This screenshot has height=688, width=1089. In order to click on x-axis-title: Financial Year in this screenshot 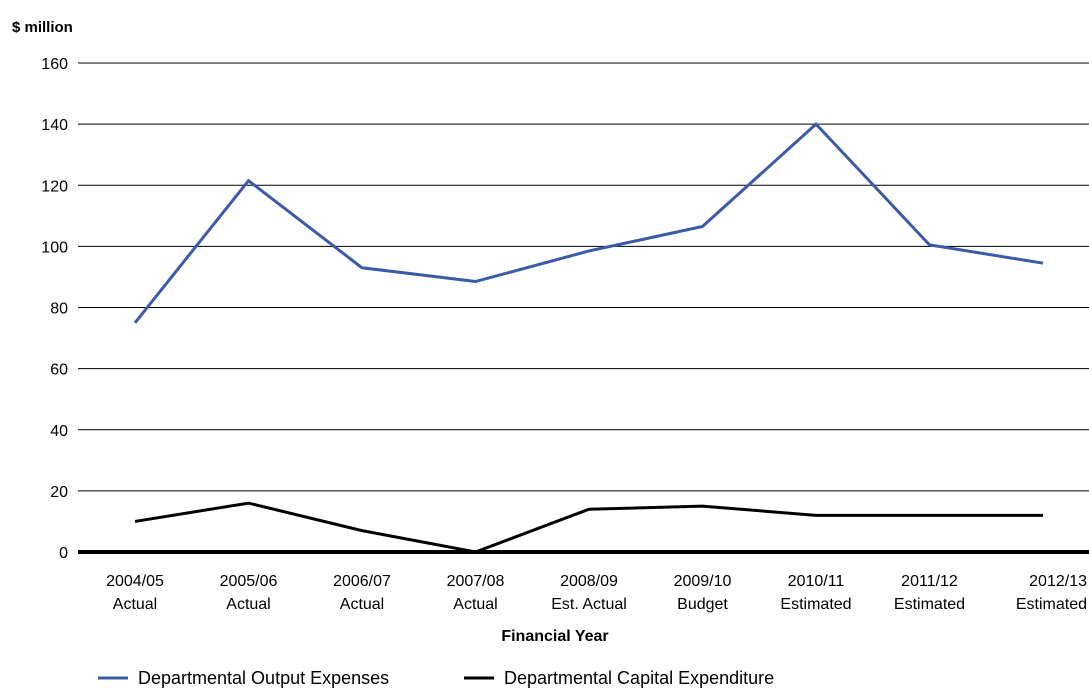, I will do `click(554, 636)`.